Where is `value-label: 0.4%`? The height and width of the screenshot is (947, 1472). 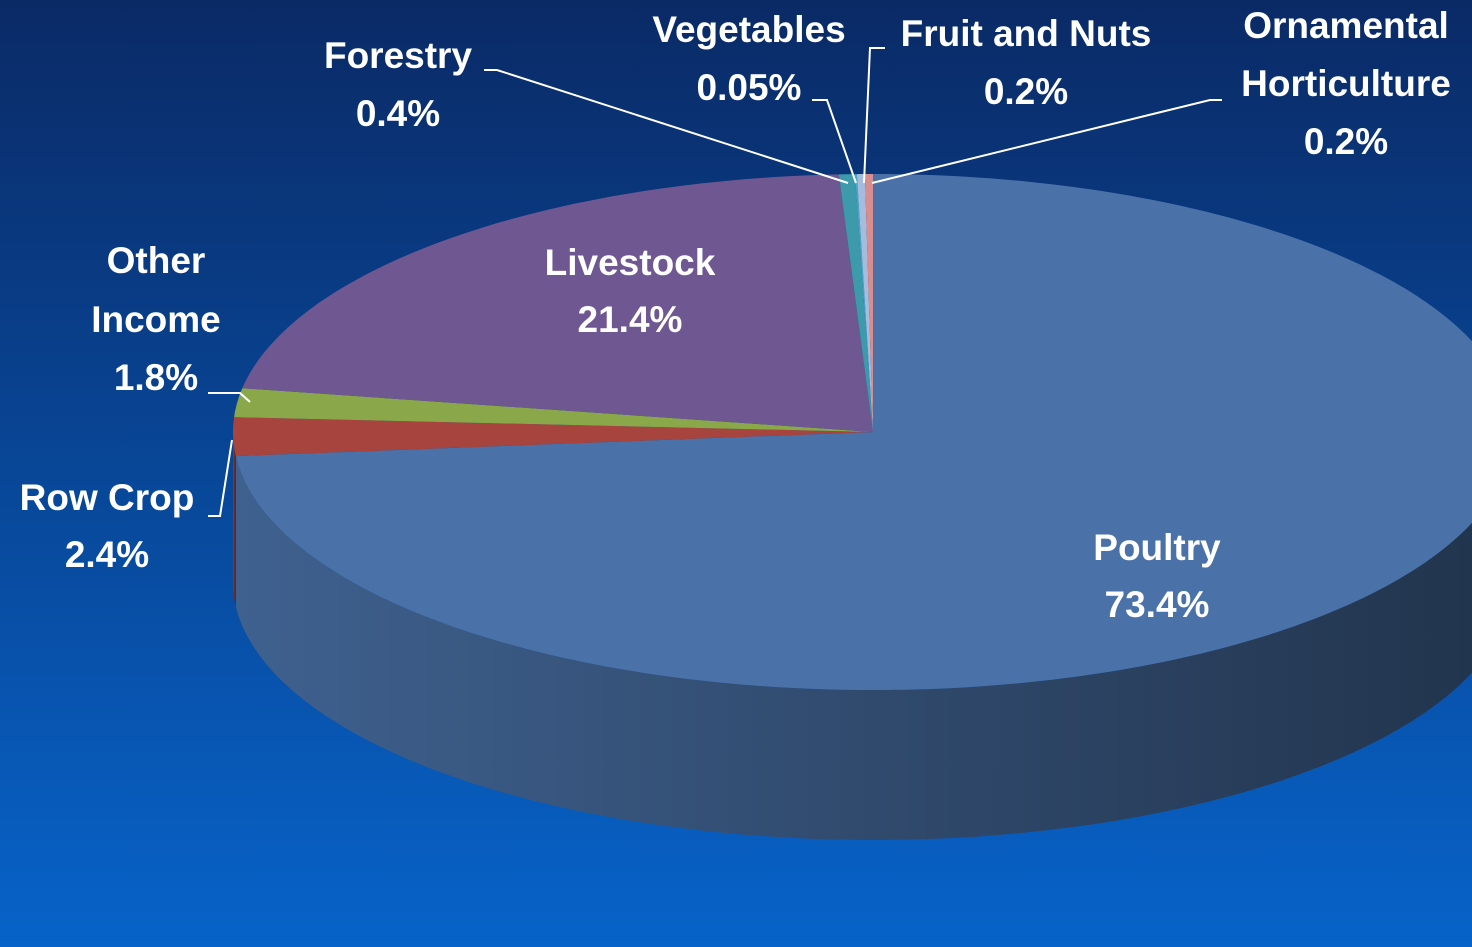
value-label: 0.4% is located at coordinates (398, 113).